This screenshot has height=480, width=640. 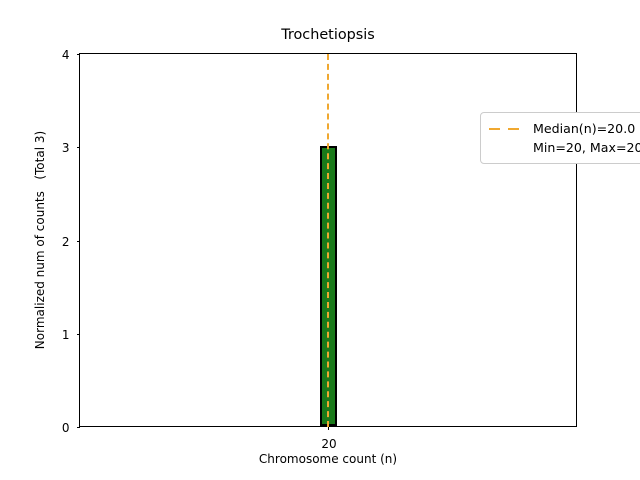 What do you see at coordinates (71, 55) in the screenshot?
I see `ytick-mark-4: 4` at bounding box center [71, 55].